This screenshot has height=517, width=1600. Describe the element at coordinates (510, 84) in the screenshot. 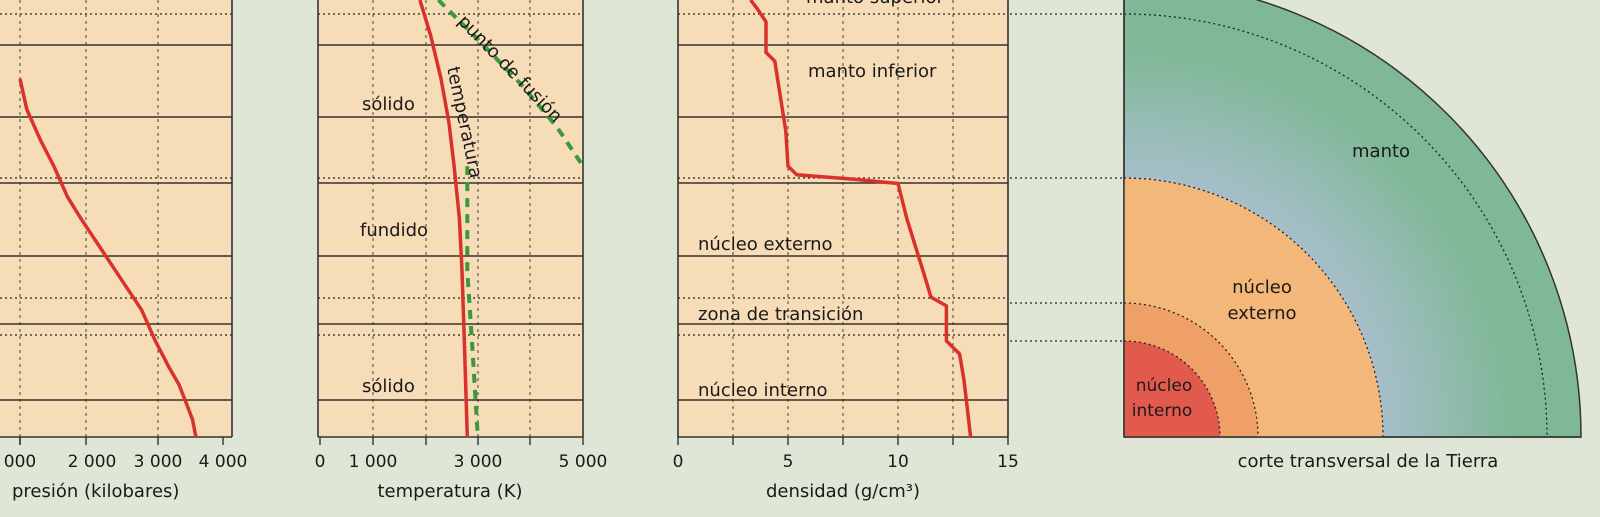

I see `fusion-point-curve` at that location.